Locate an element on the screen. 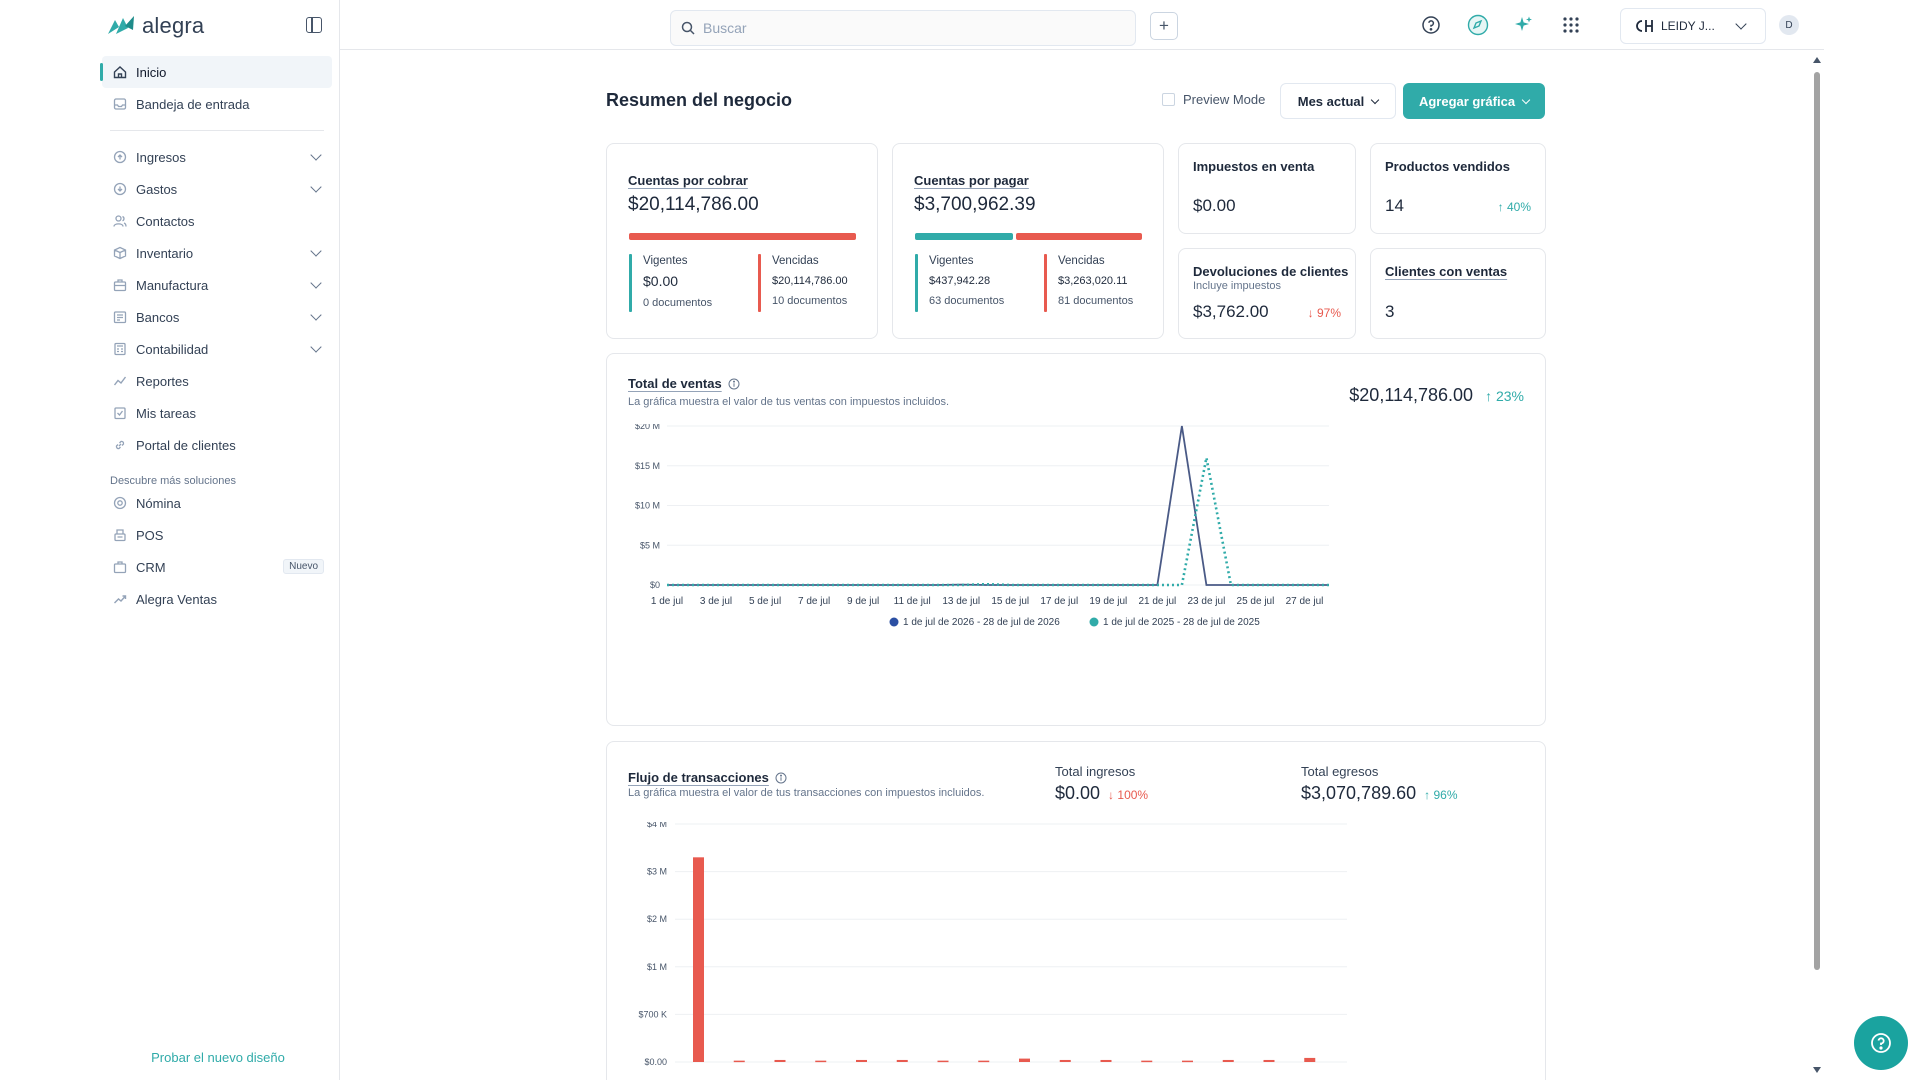 This screenshot has width=1920, height=1085. flow-chart-title: Flujo de transacciones is located at coordinates (698, 777).